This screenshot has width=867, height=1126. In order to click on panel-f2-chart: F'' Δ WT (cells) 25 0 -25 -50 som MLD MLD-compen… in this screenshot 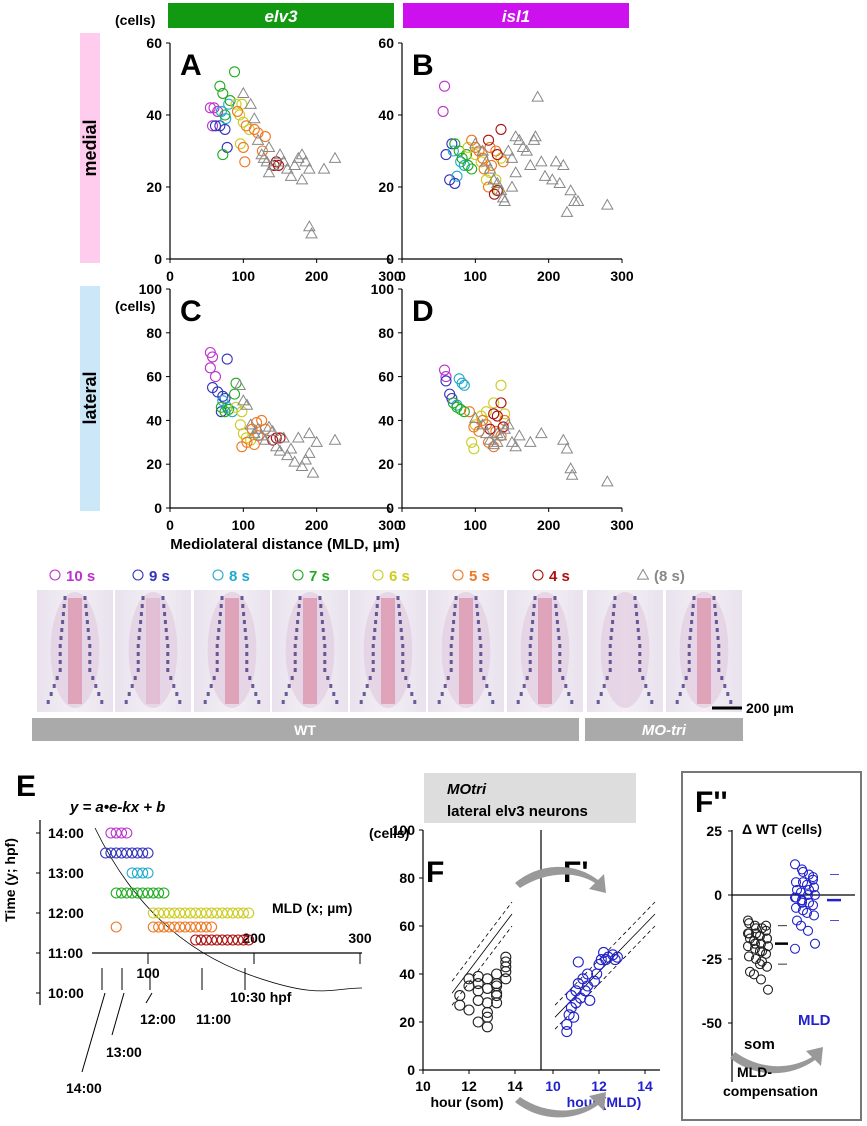, I will do `click(775, 942)`.